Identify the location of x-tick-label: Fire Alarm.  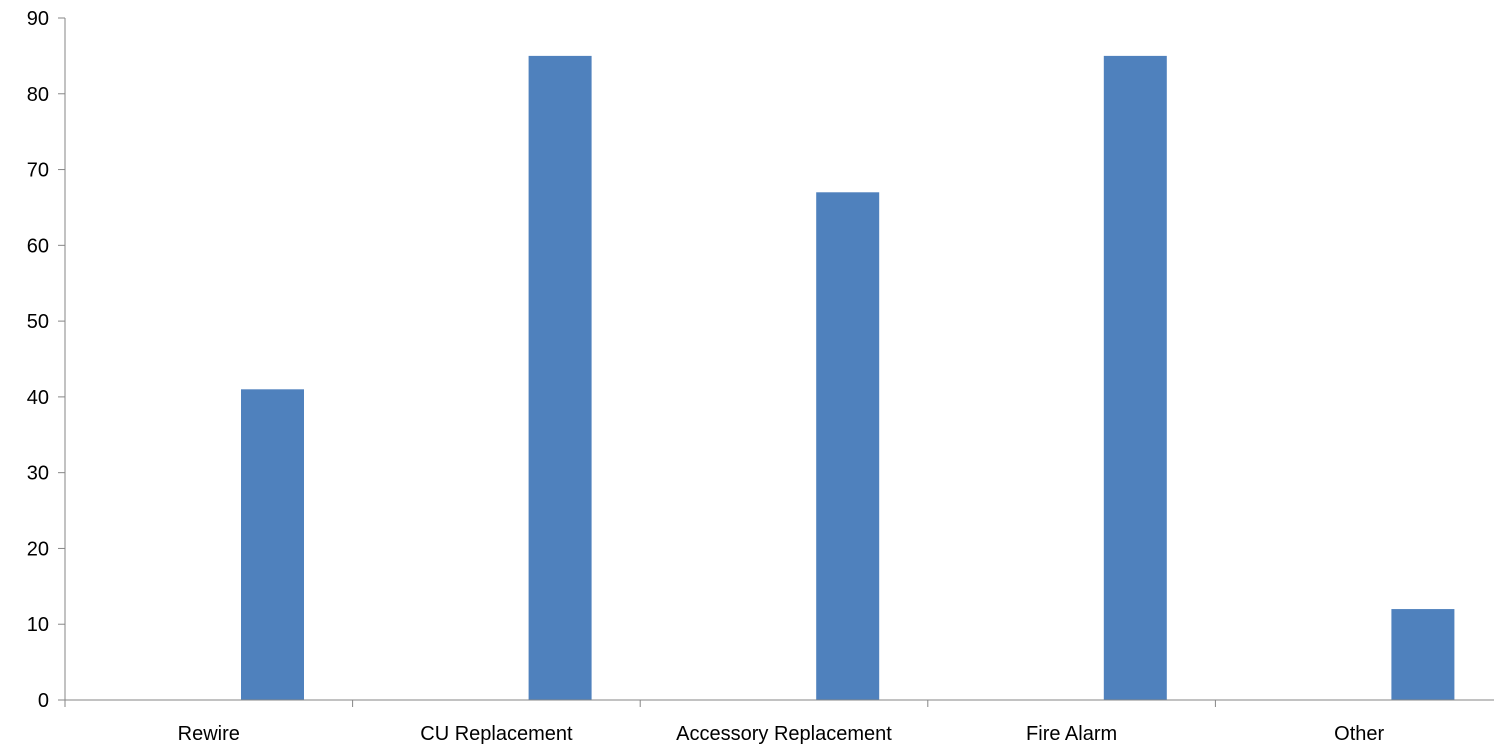
(1071, 734).